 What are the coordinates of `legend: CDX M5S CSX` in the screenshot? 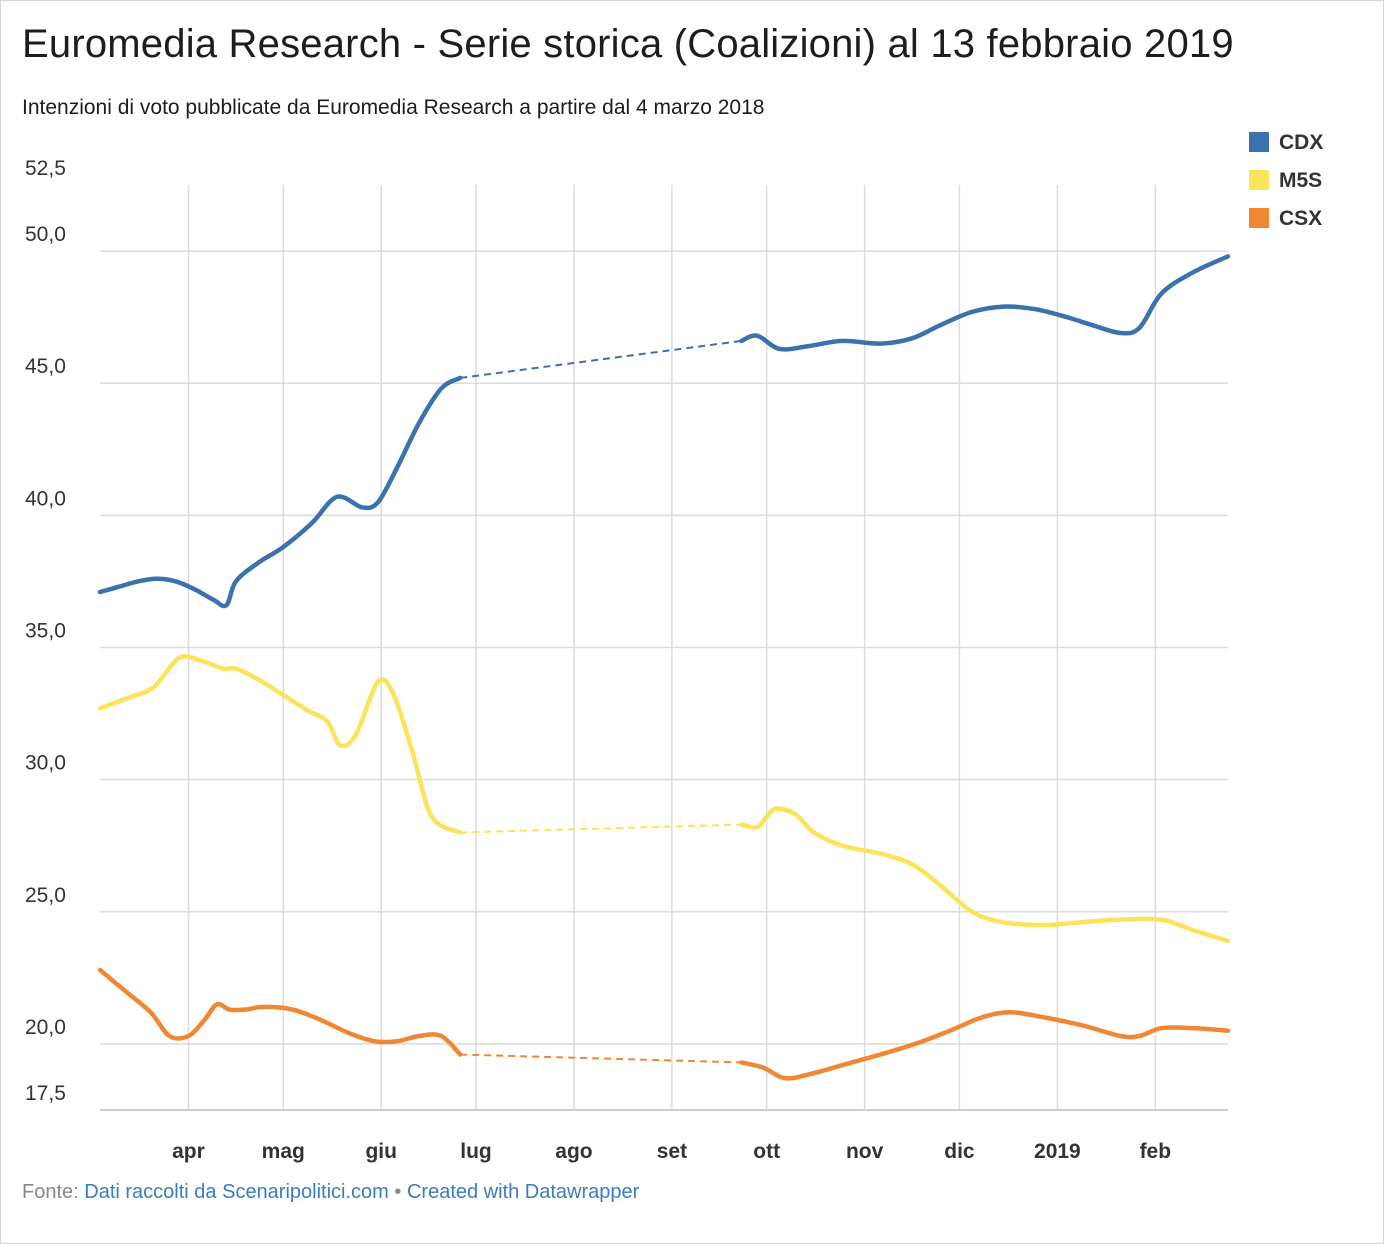 It's located at (1286, 180).